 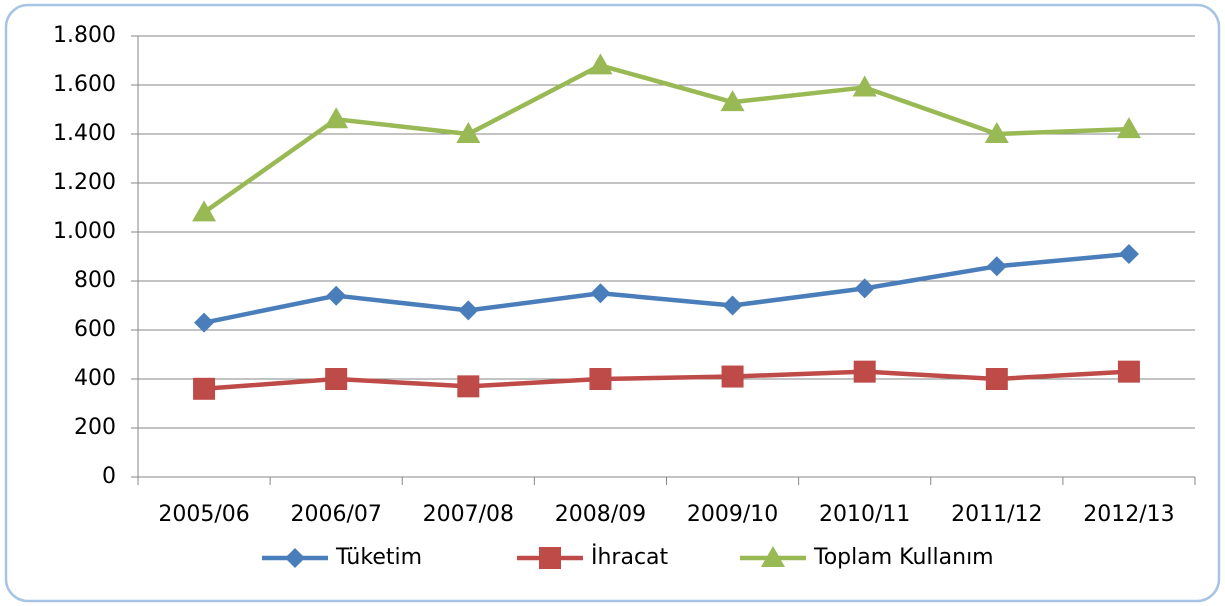 What do you see at coordinates (84, 133) in the screenshot?
I see `y-tick-label: 1.400` at bounding box center [84, 133].